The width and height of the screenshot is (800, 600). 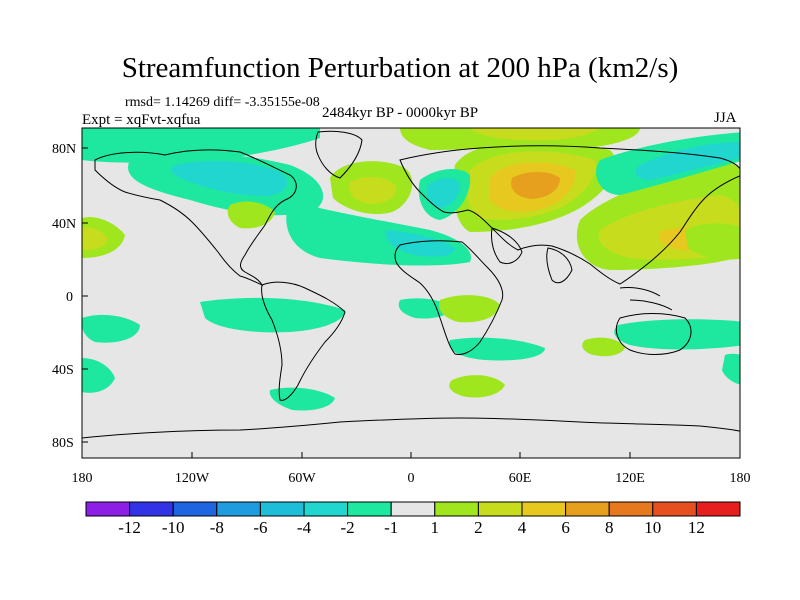 What do you see at coordinates (630, 478) in the screenshot?
I see `lon-label: 120E` at bounding box center [630, 478].